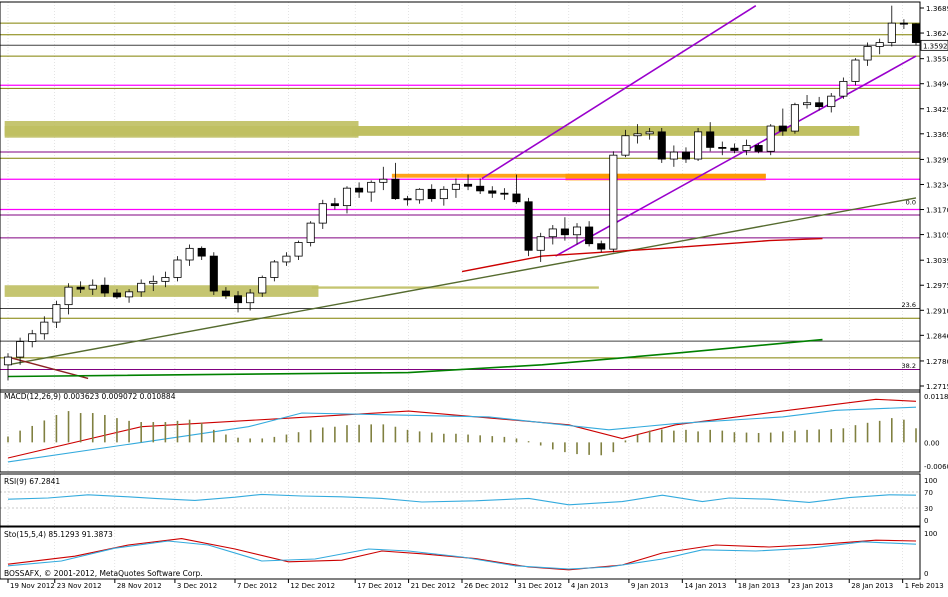 The width and height of the screenshot is (948, 597). I want to click on y-tick-label: 1.28460, so click(937, 335).